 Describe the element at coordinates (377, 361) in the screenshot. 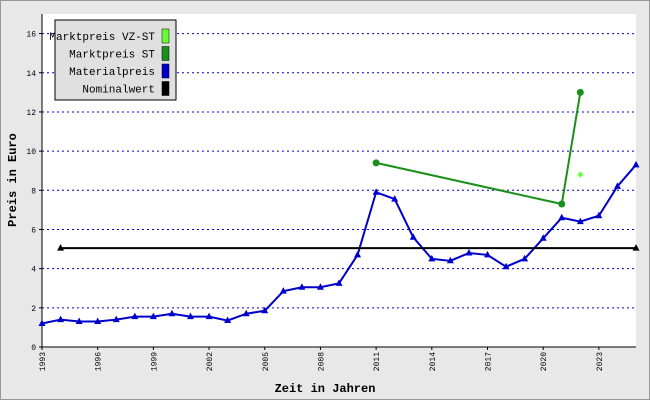

I see `x-tick-label: 2011` at that location.